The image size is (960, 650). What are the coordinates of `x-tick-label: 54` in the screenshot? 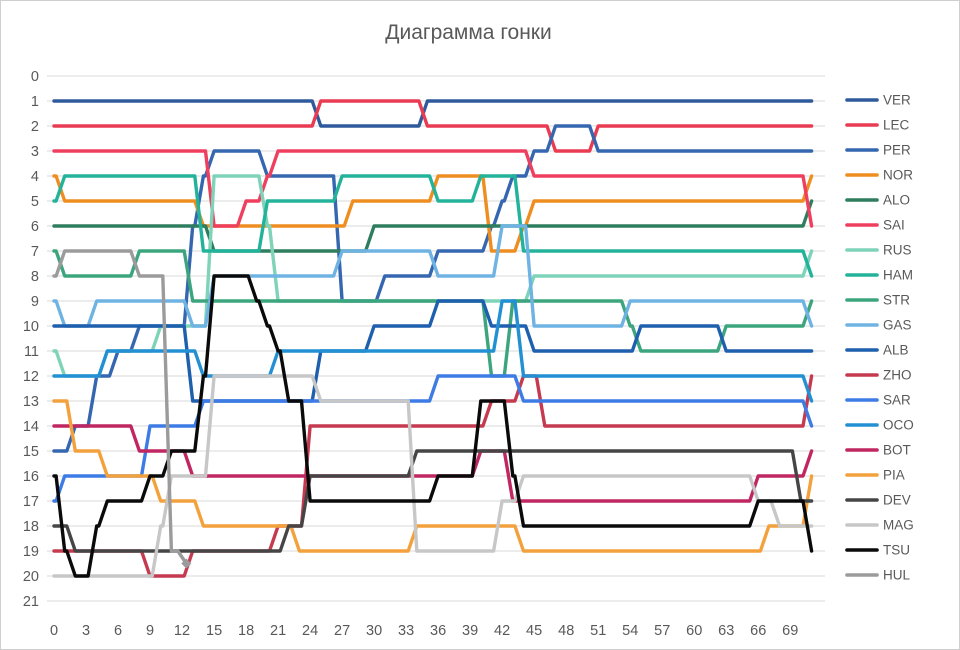 It's located at (630, 631).